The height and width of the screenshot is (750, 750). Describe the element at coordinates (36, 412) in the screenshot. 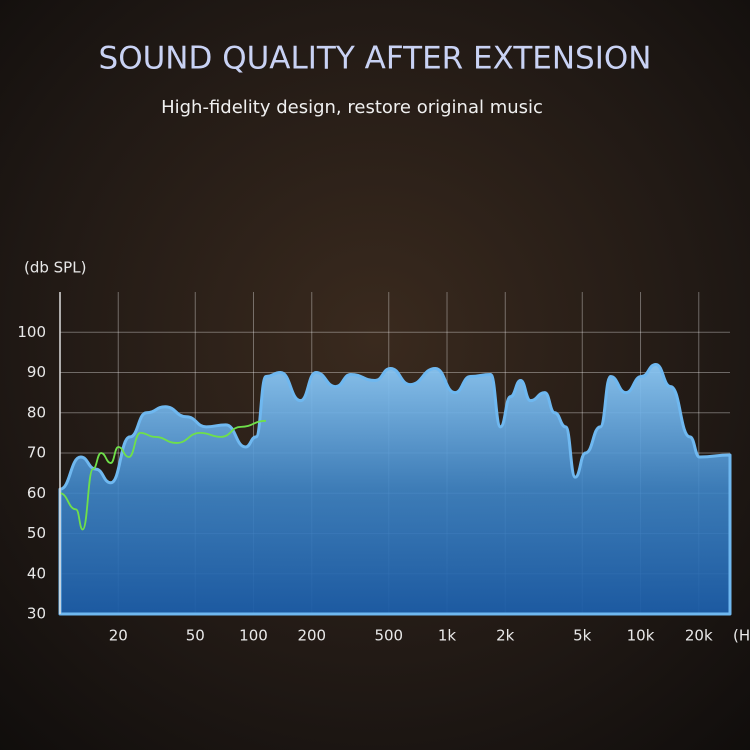

I see `y-tick-label: 80` at that location.